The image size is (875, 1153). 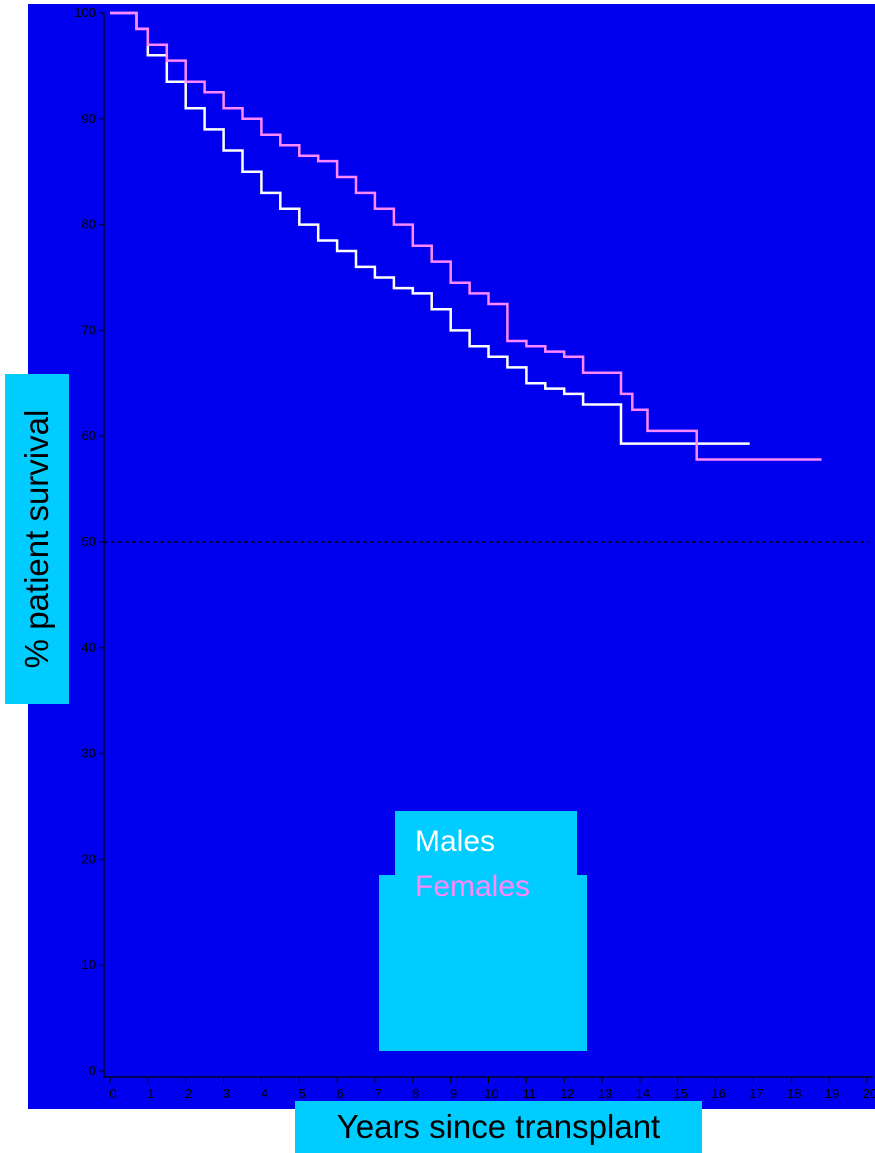 I want to click on x-tick-label-9: 9, so click(x=453, y=1093).